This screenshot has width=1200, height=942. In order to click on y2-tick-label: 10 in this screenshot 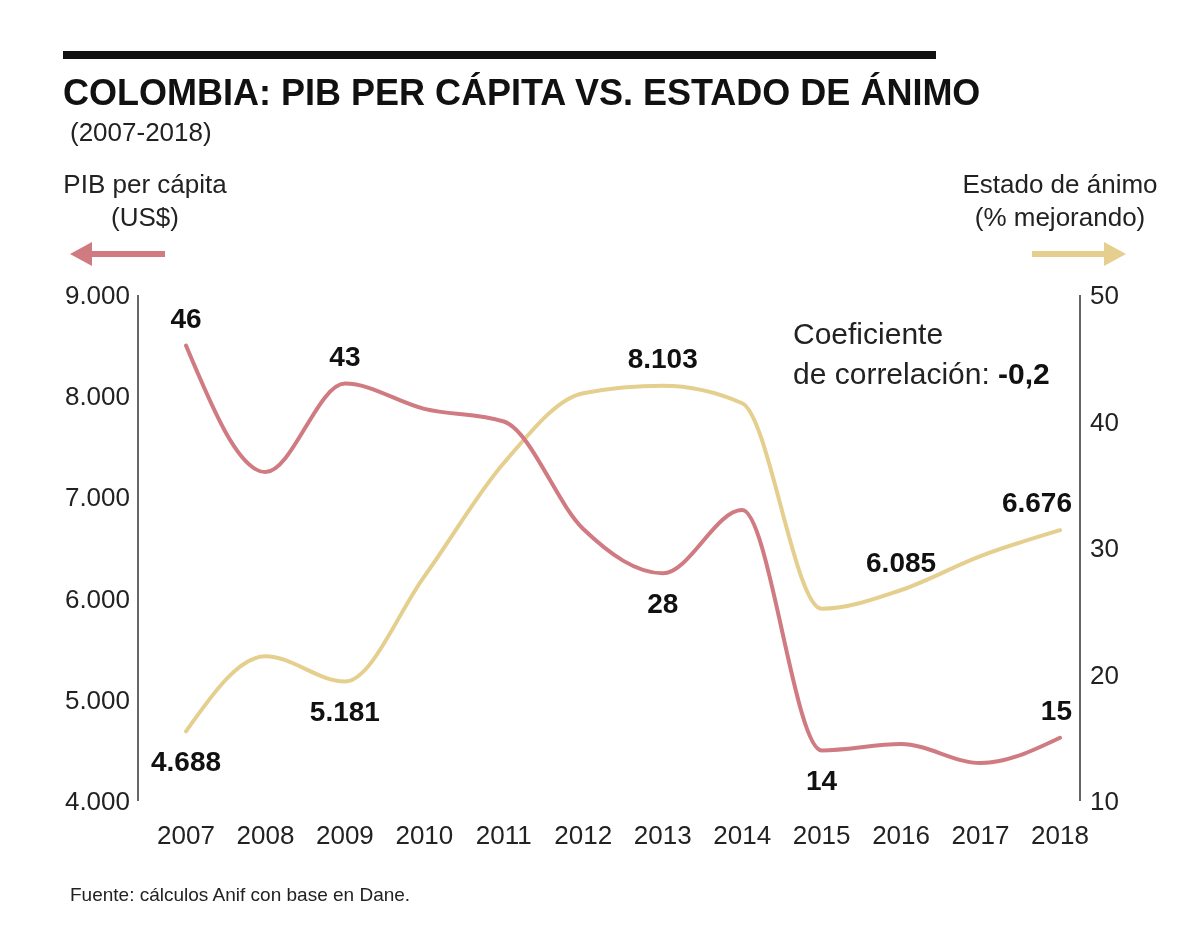, I will do `click(1104, 801)`.